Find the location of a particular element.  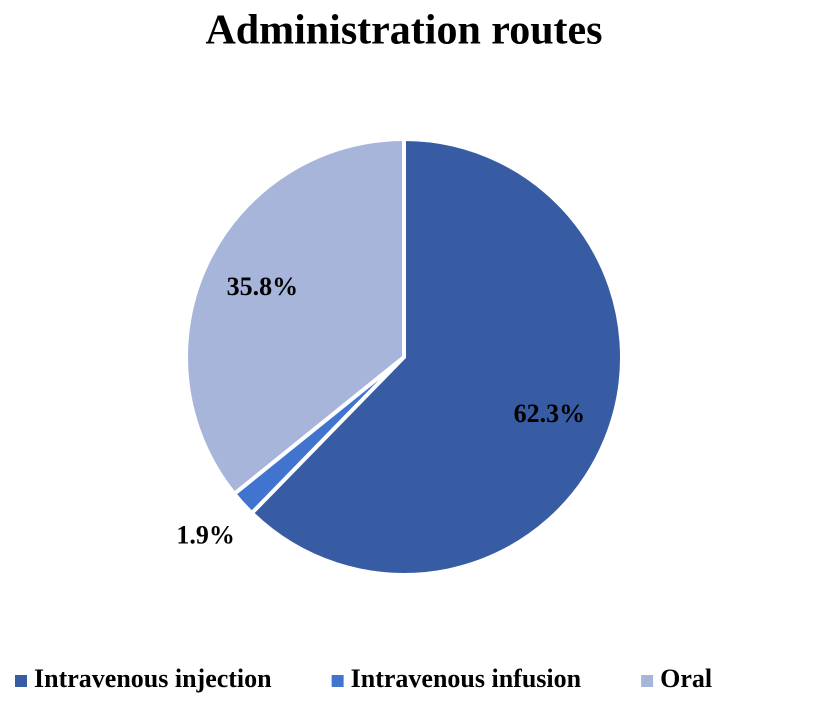

data-label: 62.3% is located at coordinates (550, 413).